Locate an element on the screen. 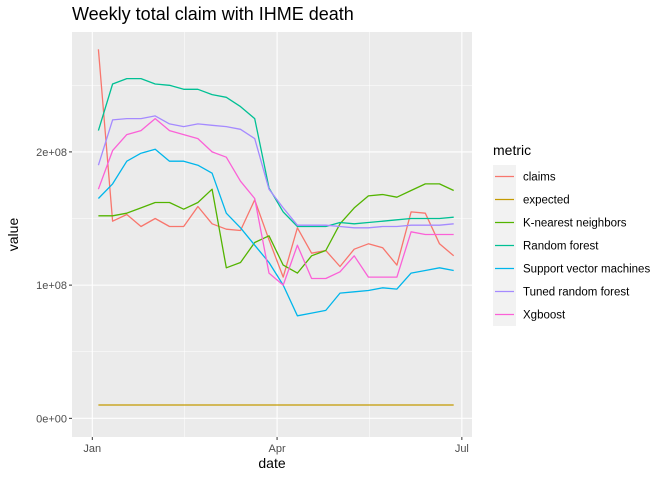  legend-label: Xgboost is located at coordinates (544, 316).